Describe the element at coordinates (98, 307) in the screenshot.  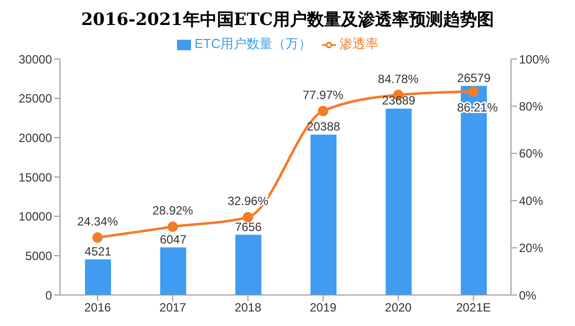
I see `x-tick-label: 2016` at that location.